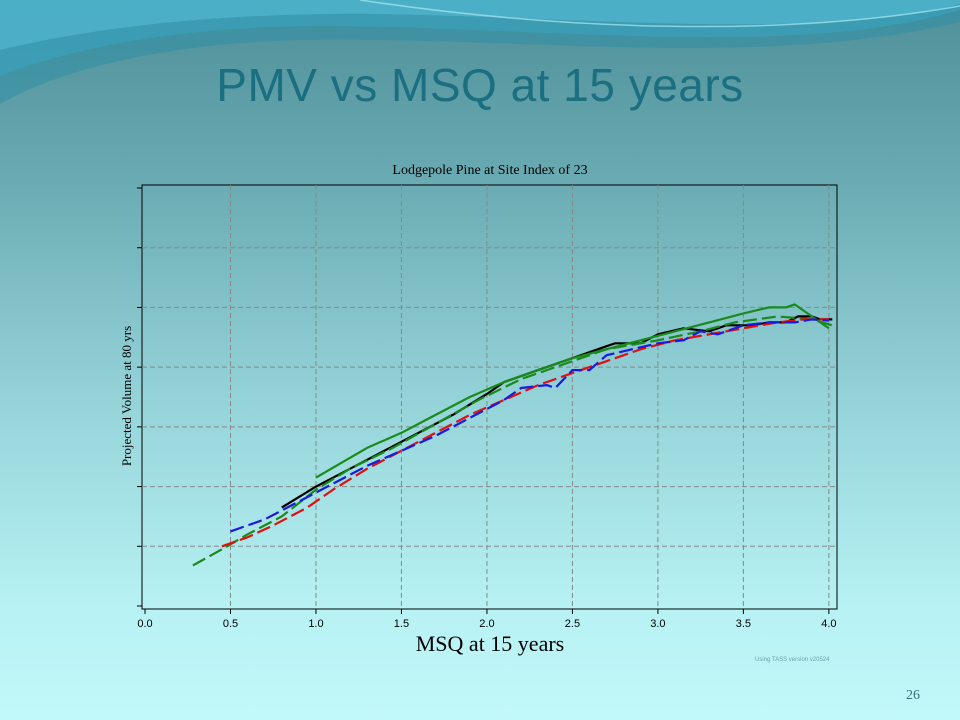 The height and width of the screenshot is (720, 960). I want to click on footnote: Using TASS version v20524, so click(792, 660).